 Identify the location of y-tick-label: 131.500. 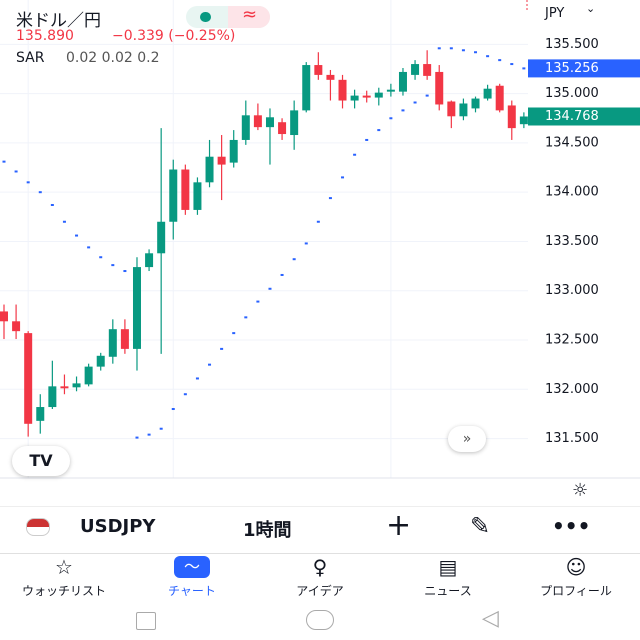
(572, 438).